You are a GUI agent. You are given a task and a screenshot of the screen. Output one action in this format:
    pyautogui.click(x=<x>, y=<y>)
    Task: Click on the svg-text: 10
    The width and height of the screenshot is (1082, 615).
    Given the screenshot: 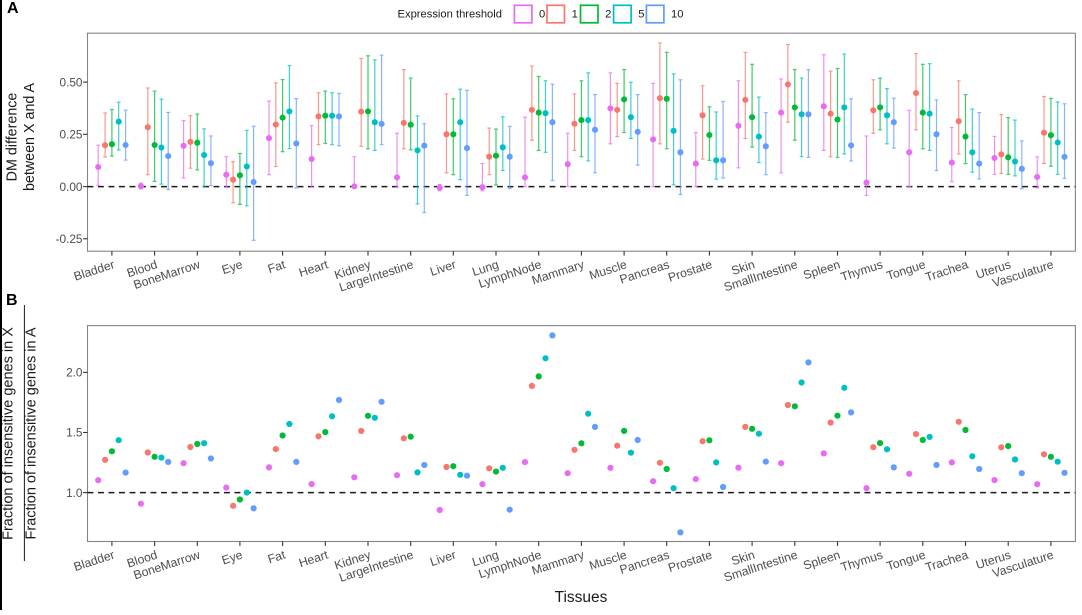 What is the action you would take?
    pyautogui.click(x=677, y=15)
    